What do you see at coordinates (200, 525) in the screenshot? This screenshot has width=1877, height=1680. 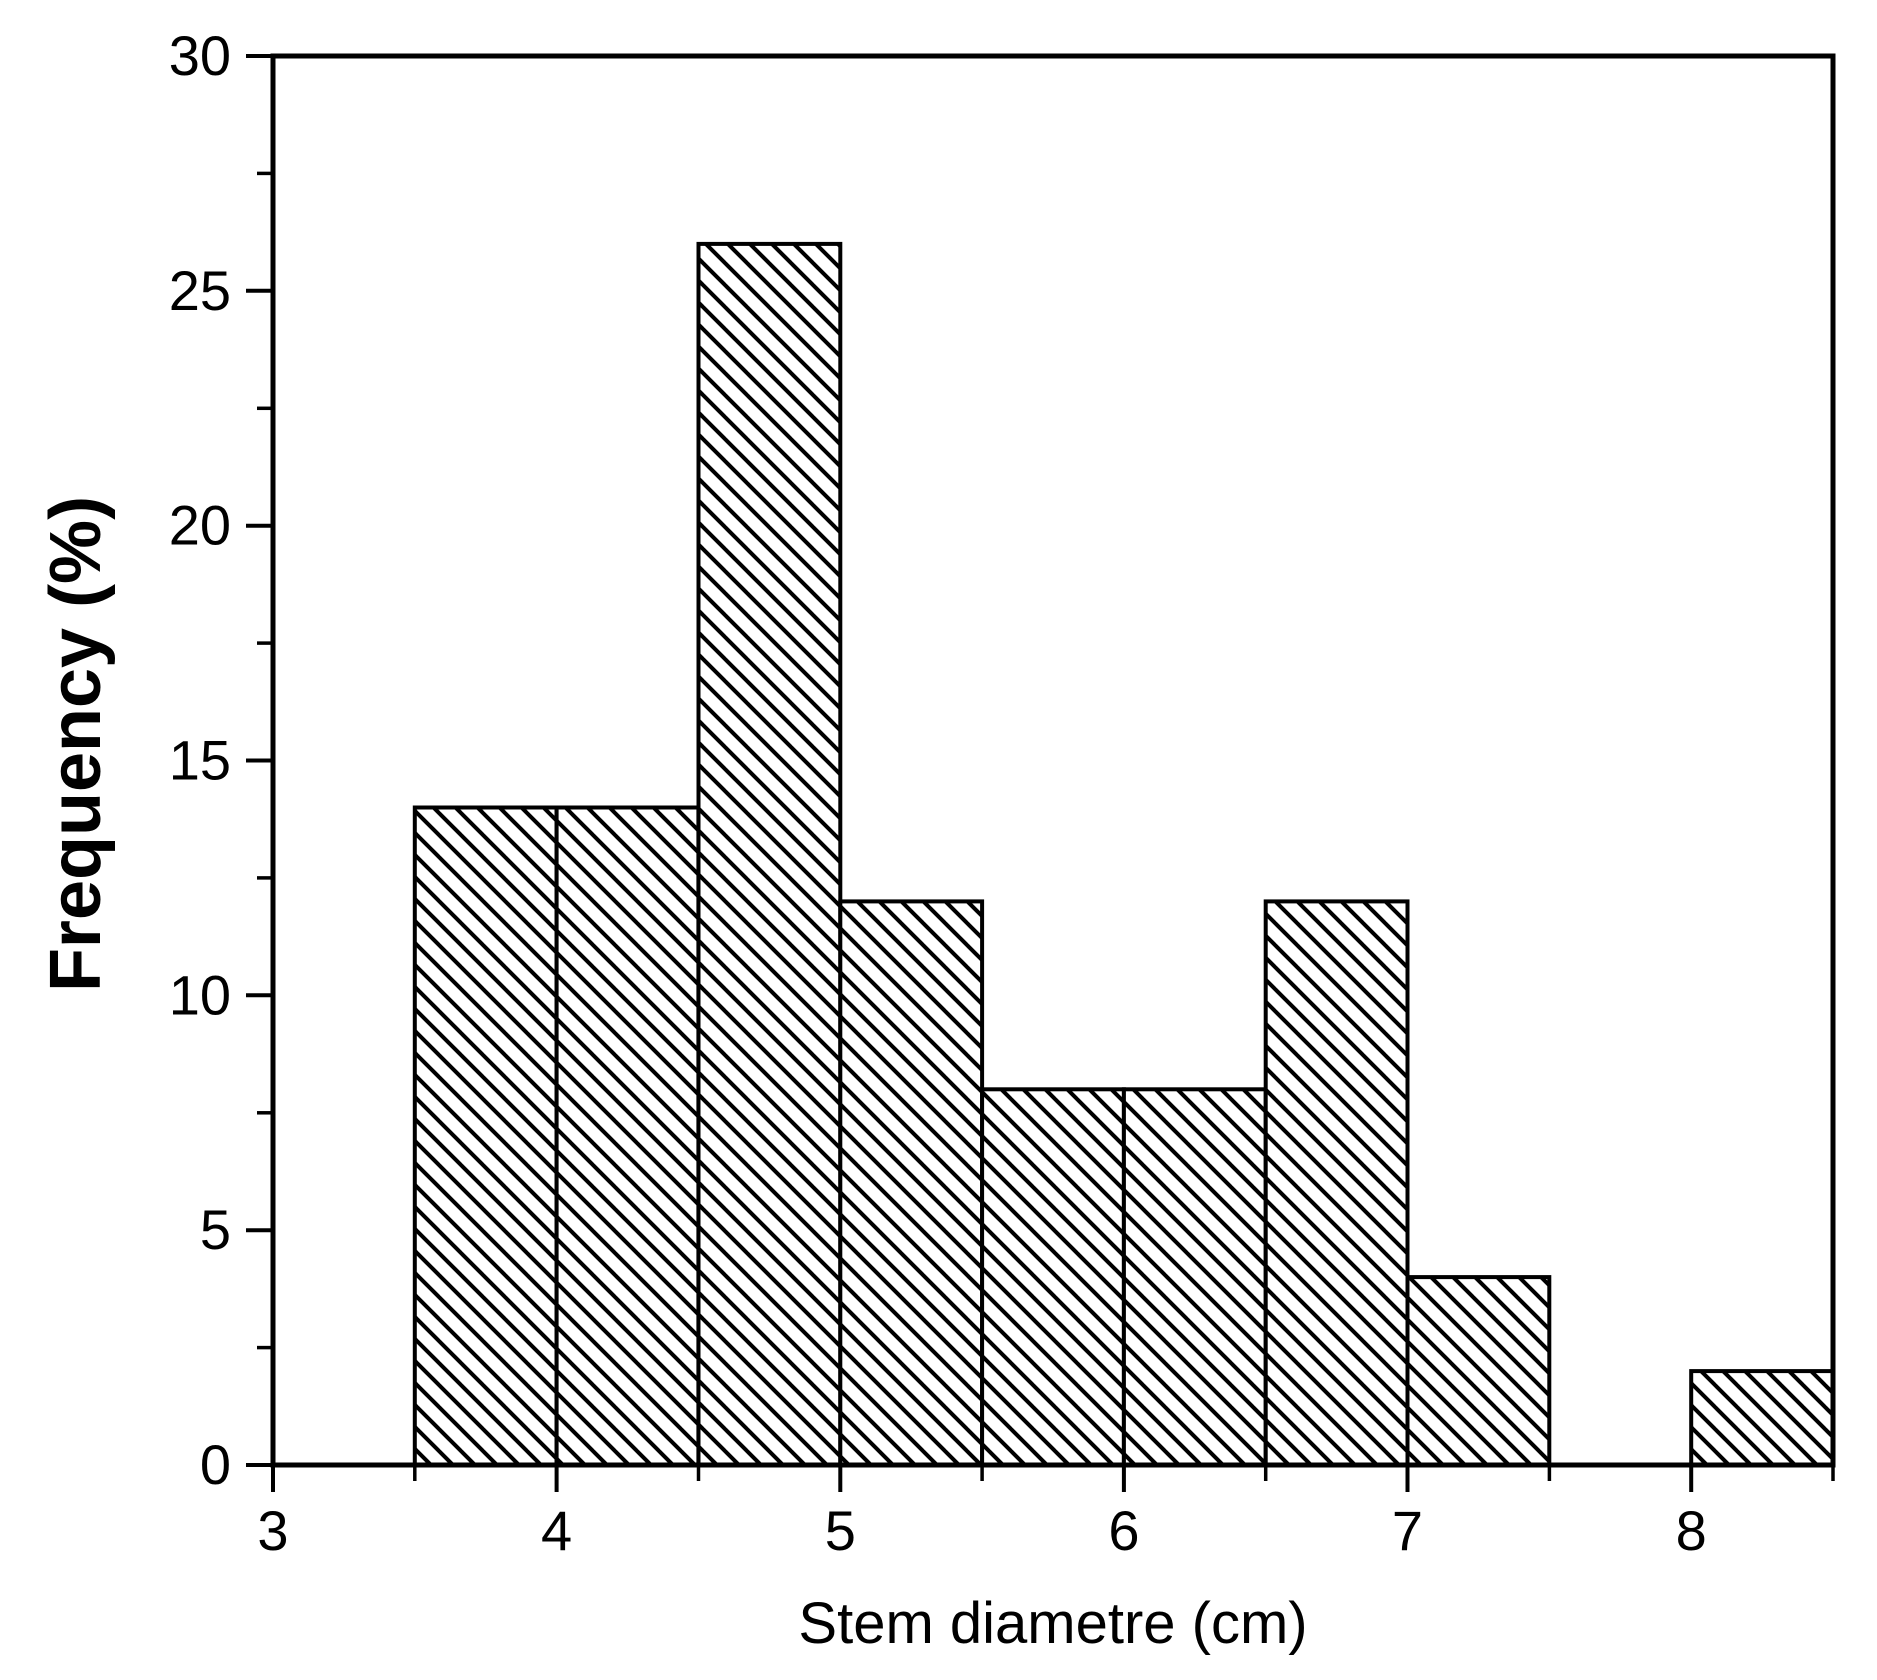 I see `y-tick-label: 20` at bounding box center [200, 525].